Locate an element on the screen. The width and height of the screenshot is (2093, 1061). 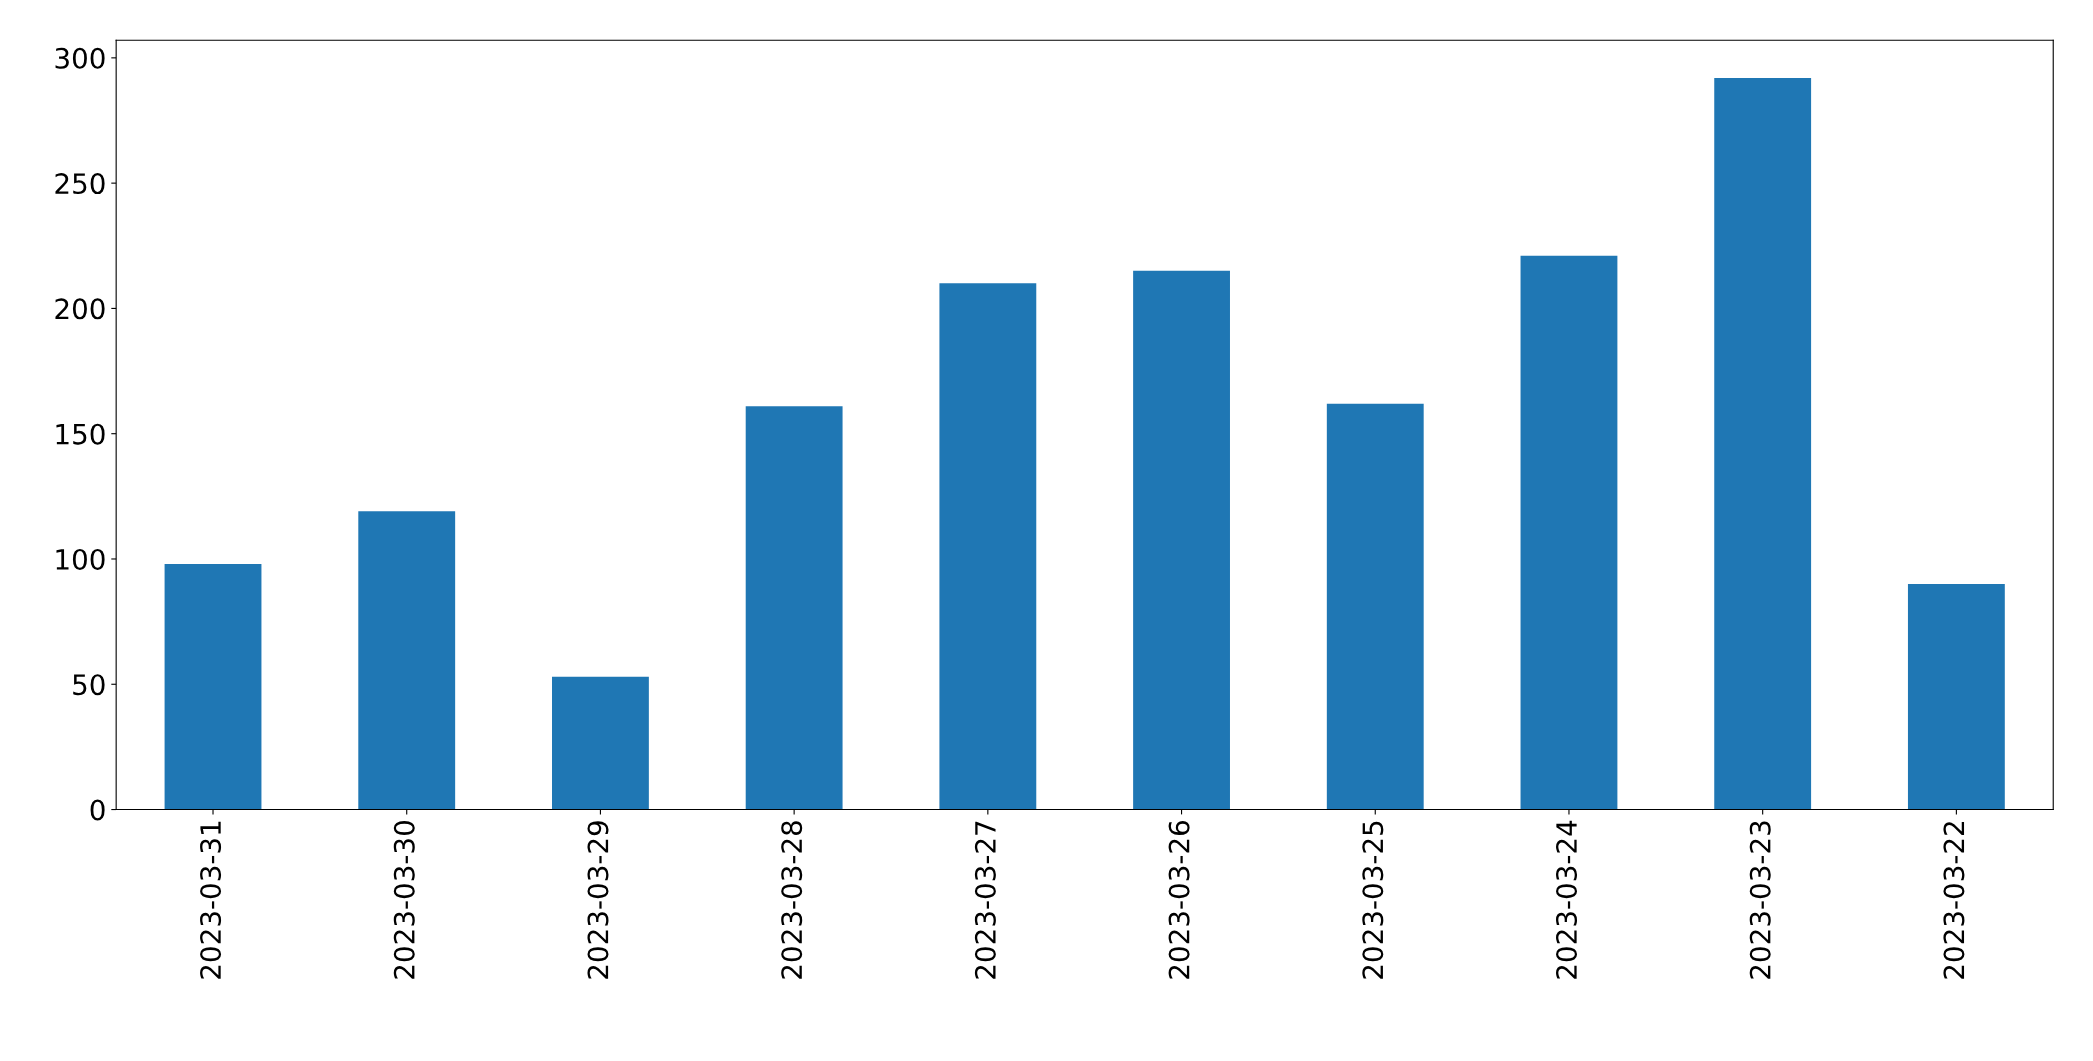
x-tick-label: 2023-03-24 is located at coordinates (1567, 899).